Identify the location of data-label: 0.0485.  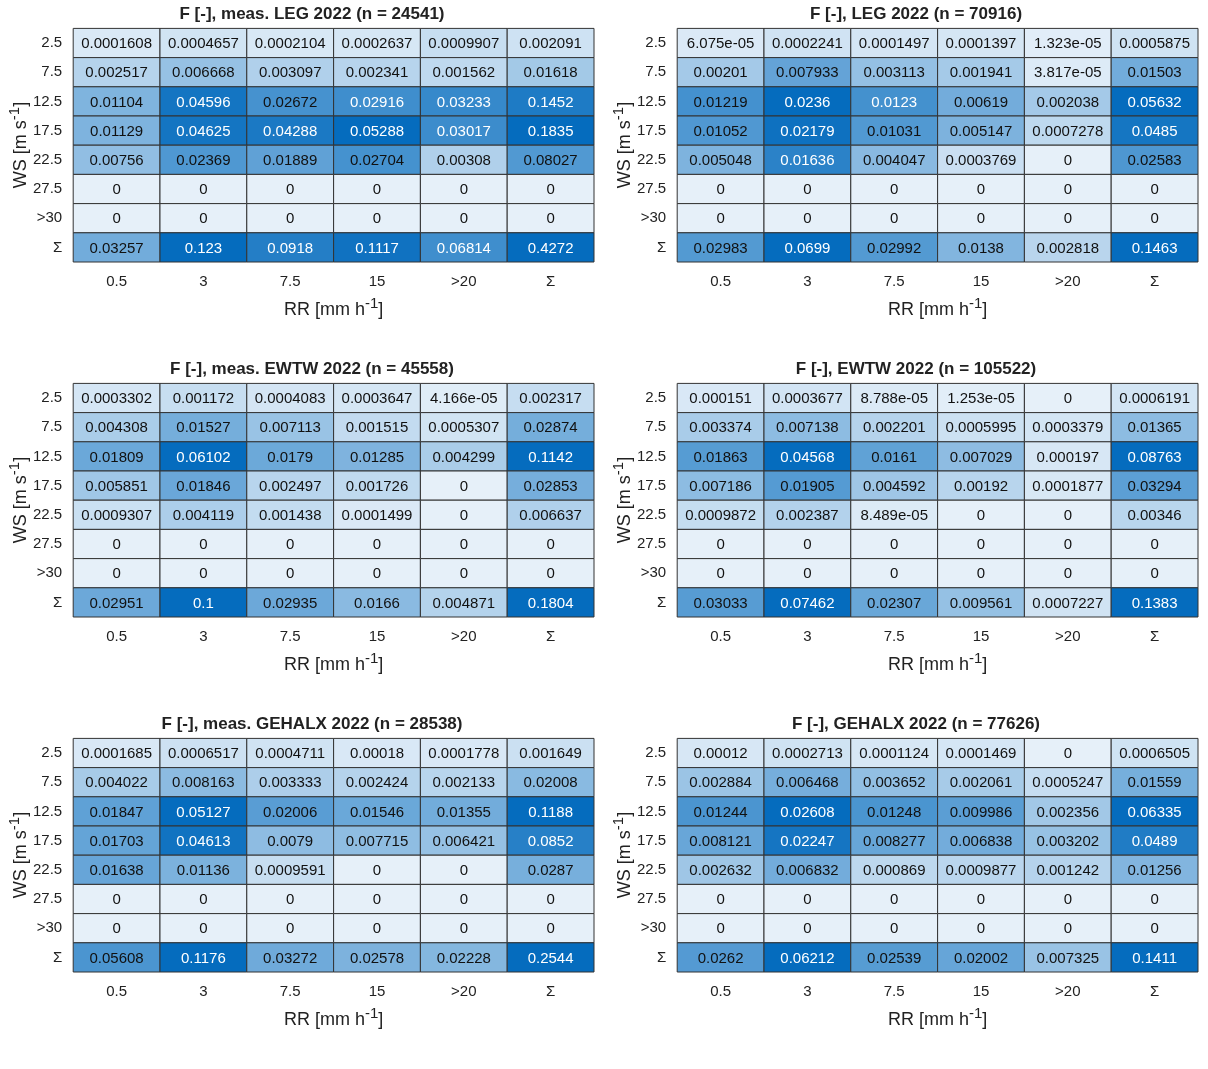
(1154, 130).